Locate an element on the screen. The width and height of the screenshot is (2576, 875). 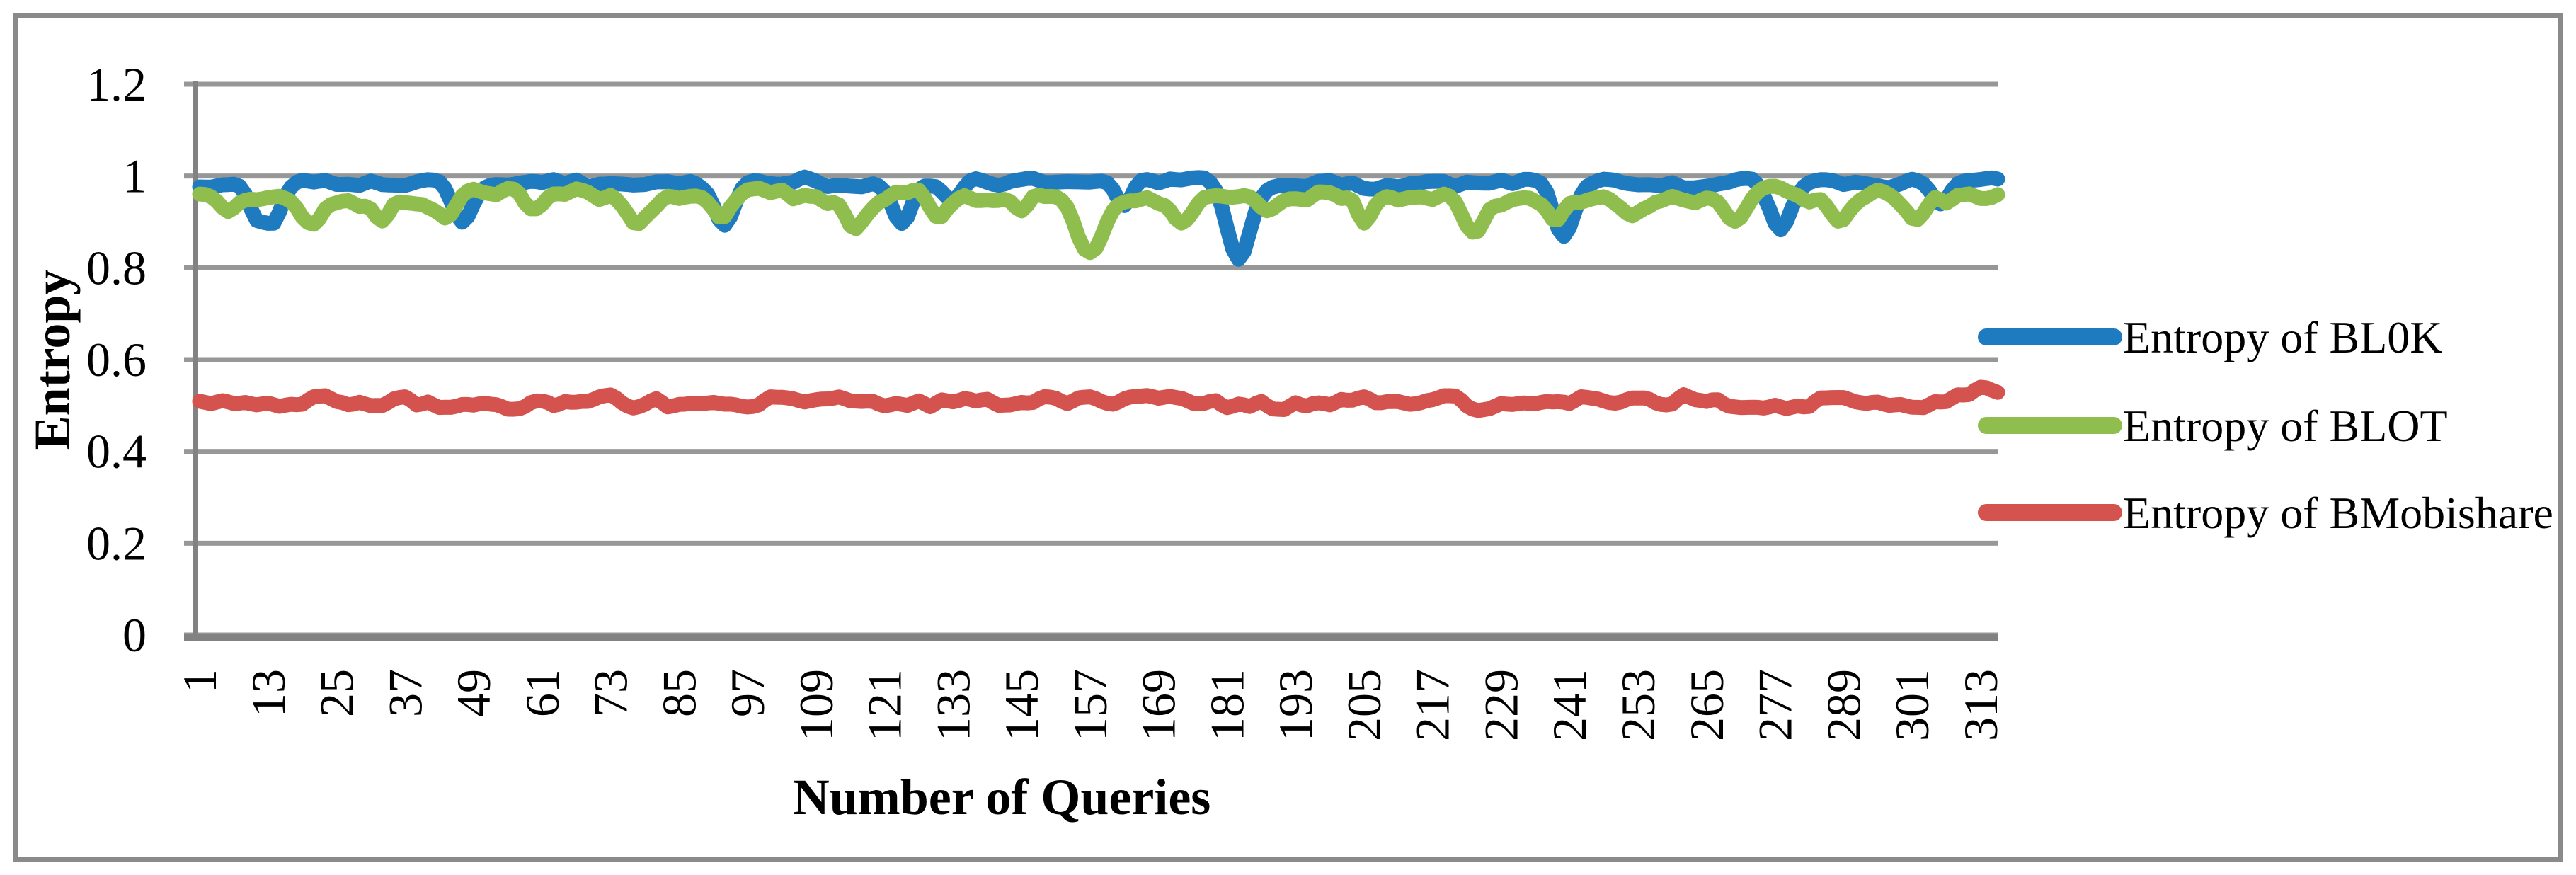
x-tick-label-205: 205 is located at coordinates (1364, 705).